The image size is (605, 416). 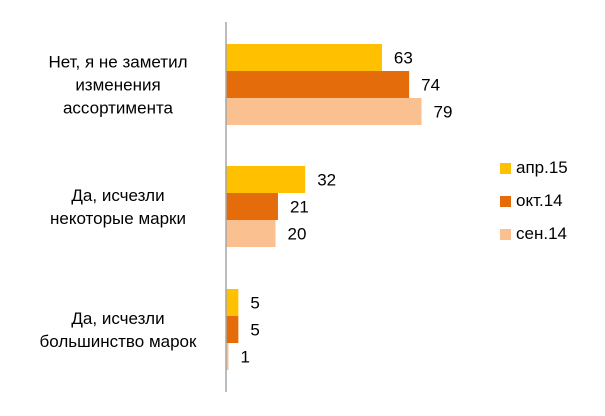 What do you see at coordinates (254, 330) in the screenshot?
I see `value-label-3-2: 5` at bounding box center [254, 330].